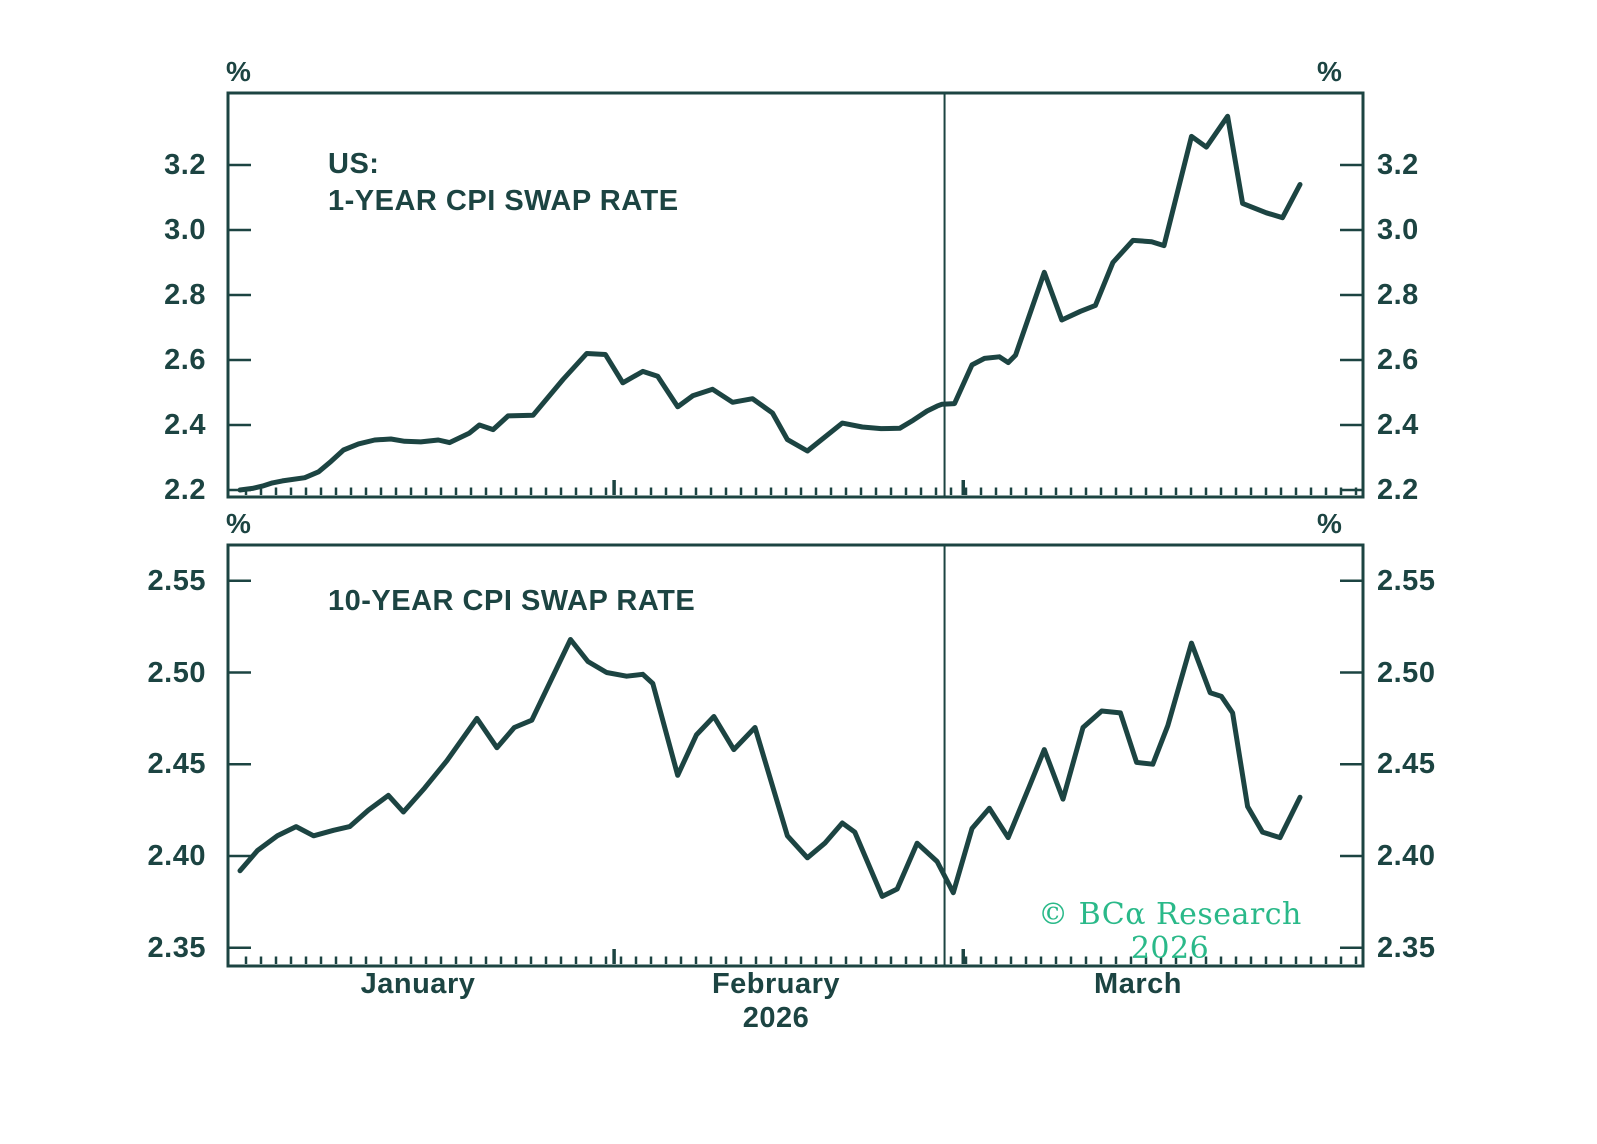 The image size is (1597, 1144). Describe the element at coordinates (1406, 856) in the screenshot. I see `y-tick-label-right-bottom: 2.40` at that location.